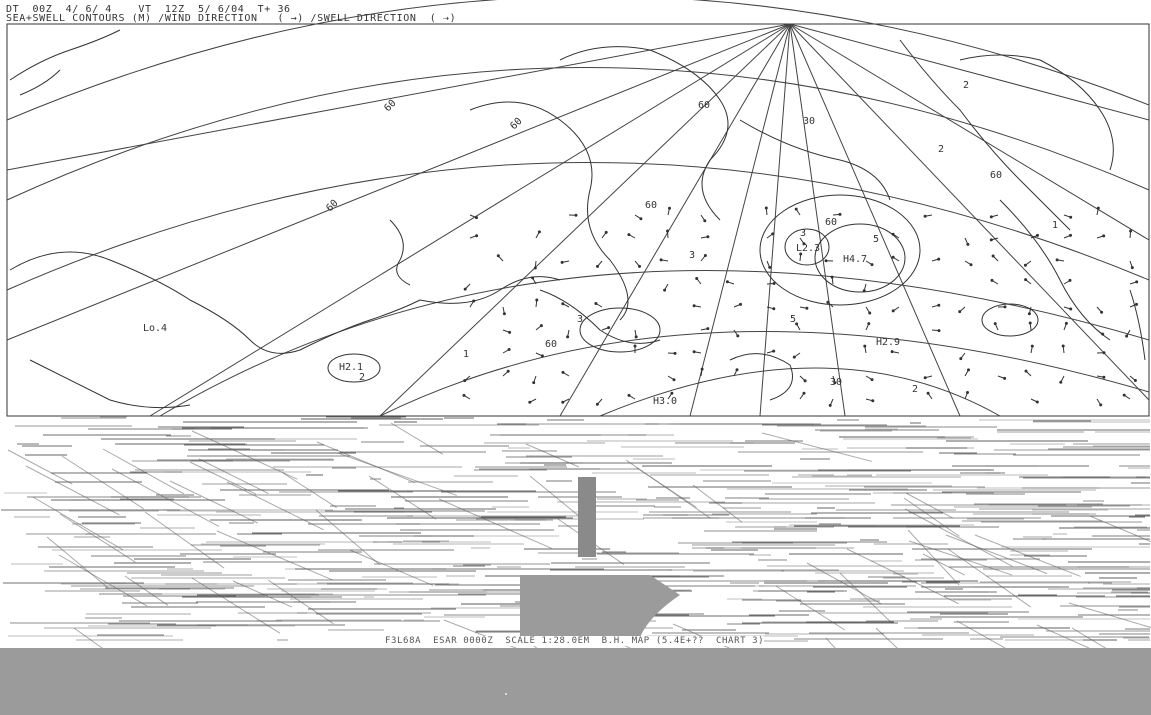 Image resolution: width=1151 pixels, height=715 pixels. Describe the element at coordinates (888, 342) in the screenshot. I see `pressure-label: H2.9` at that location.